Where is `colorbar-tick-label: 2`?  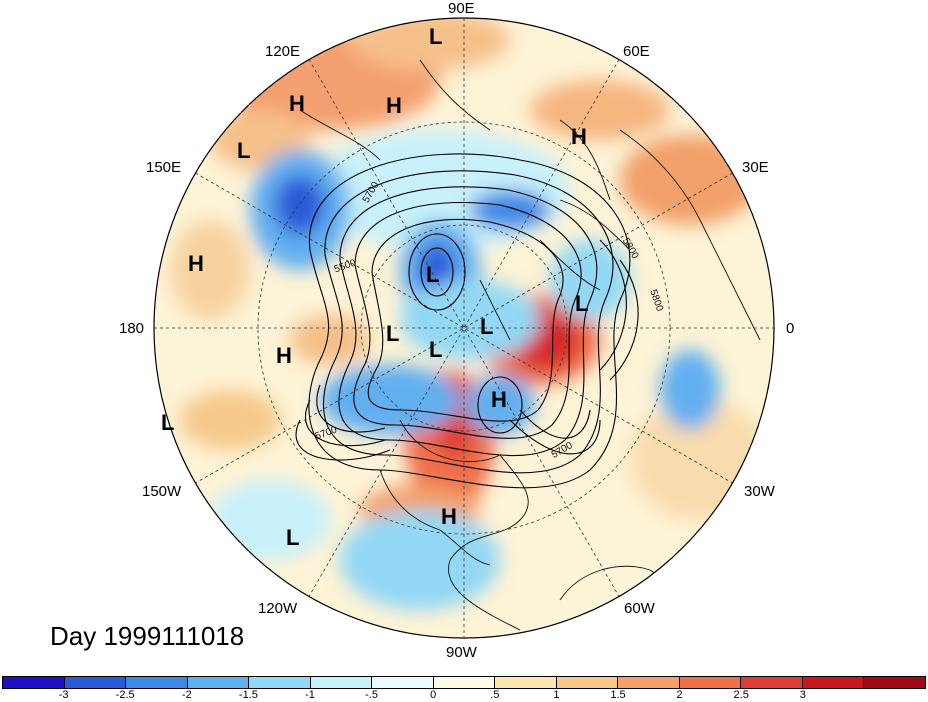
colorbar-tick-label: 2 is located at coordinates (679, 695).